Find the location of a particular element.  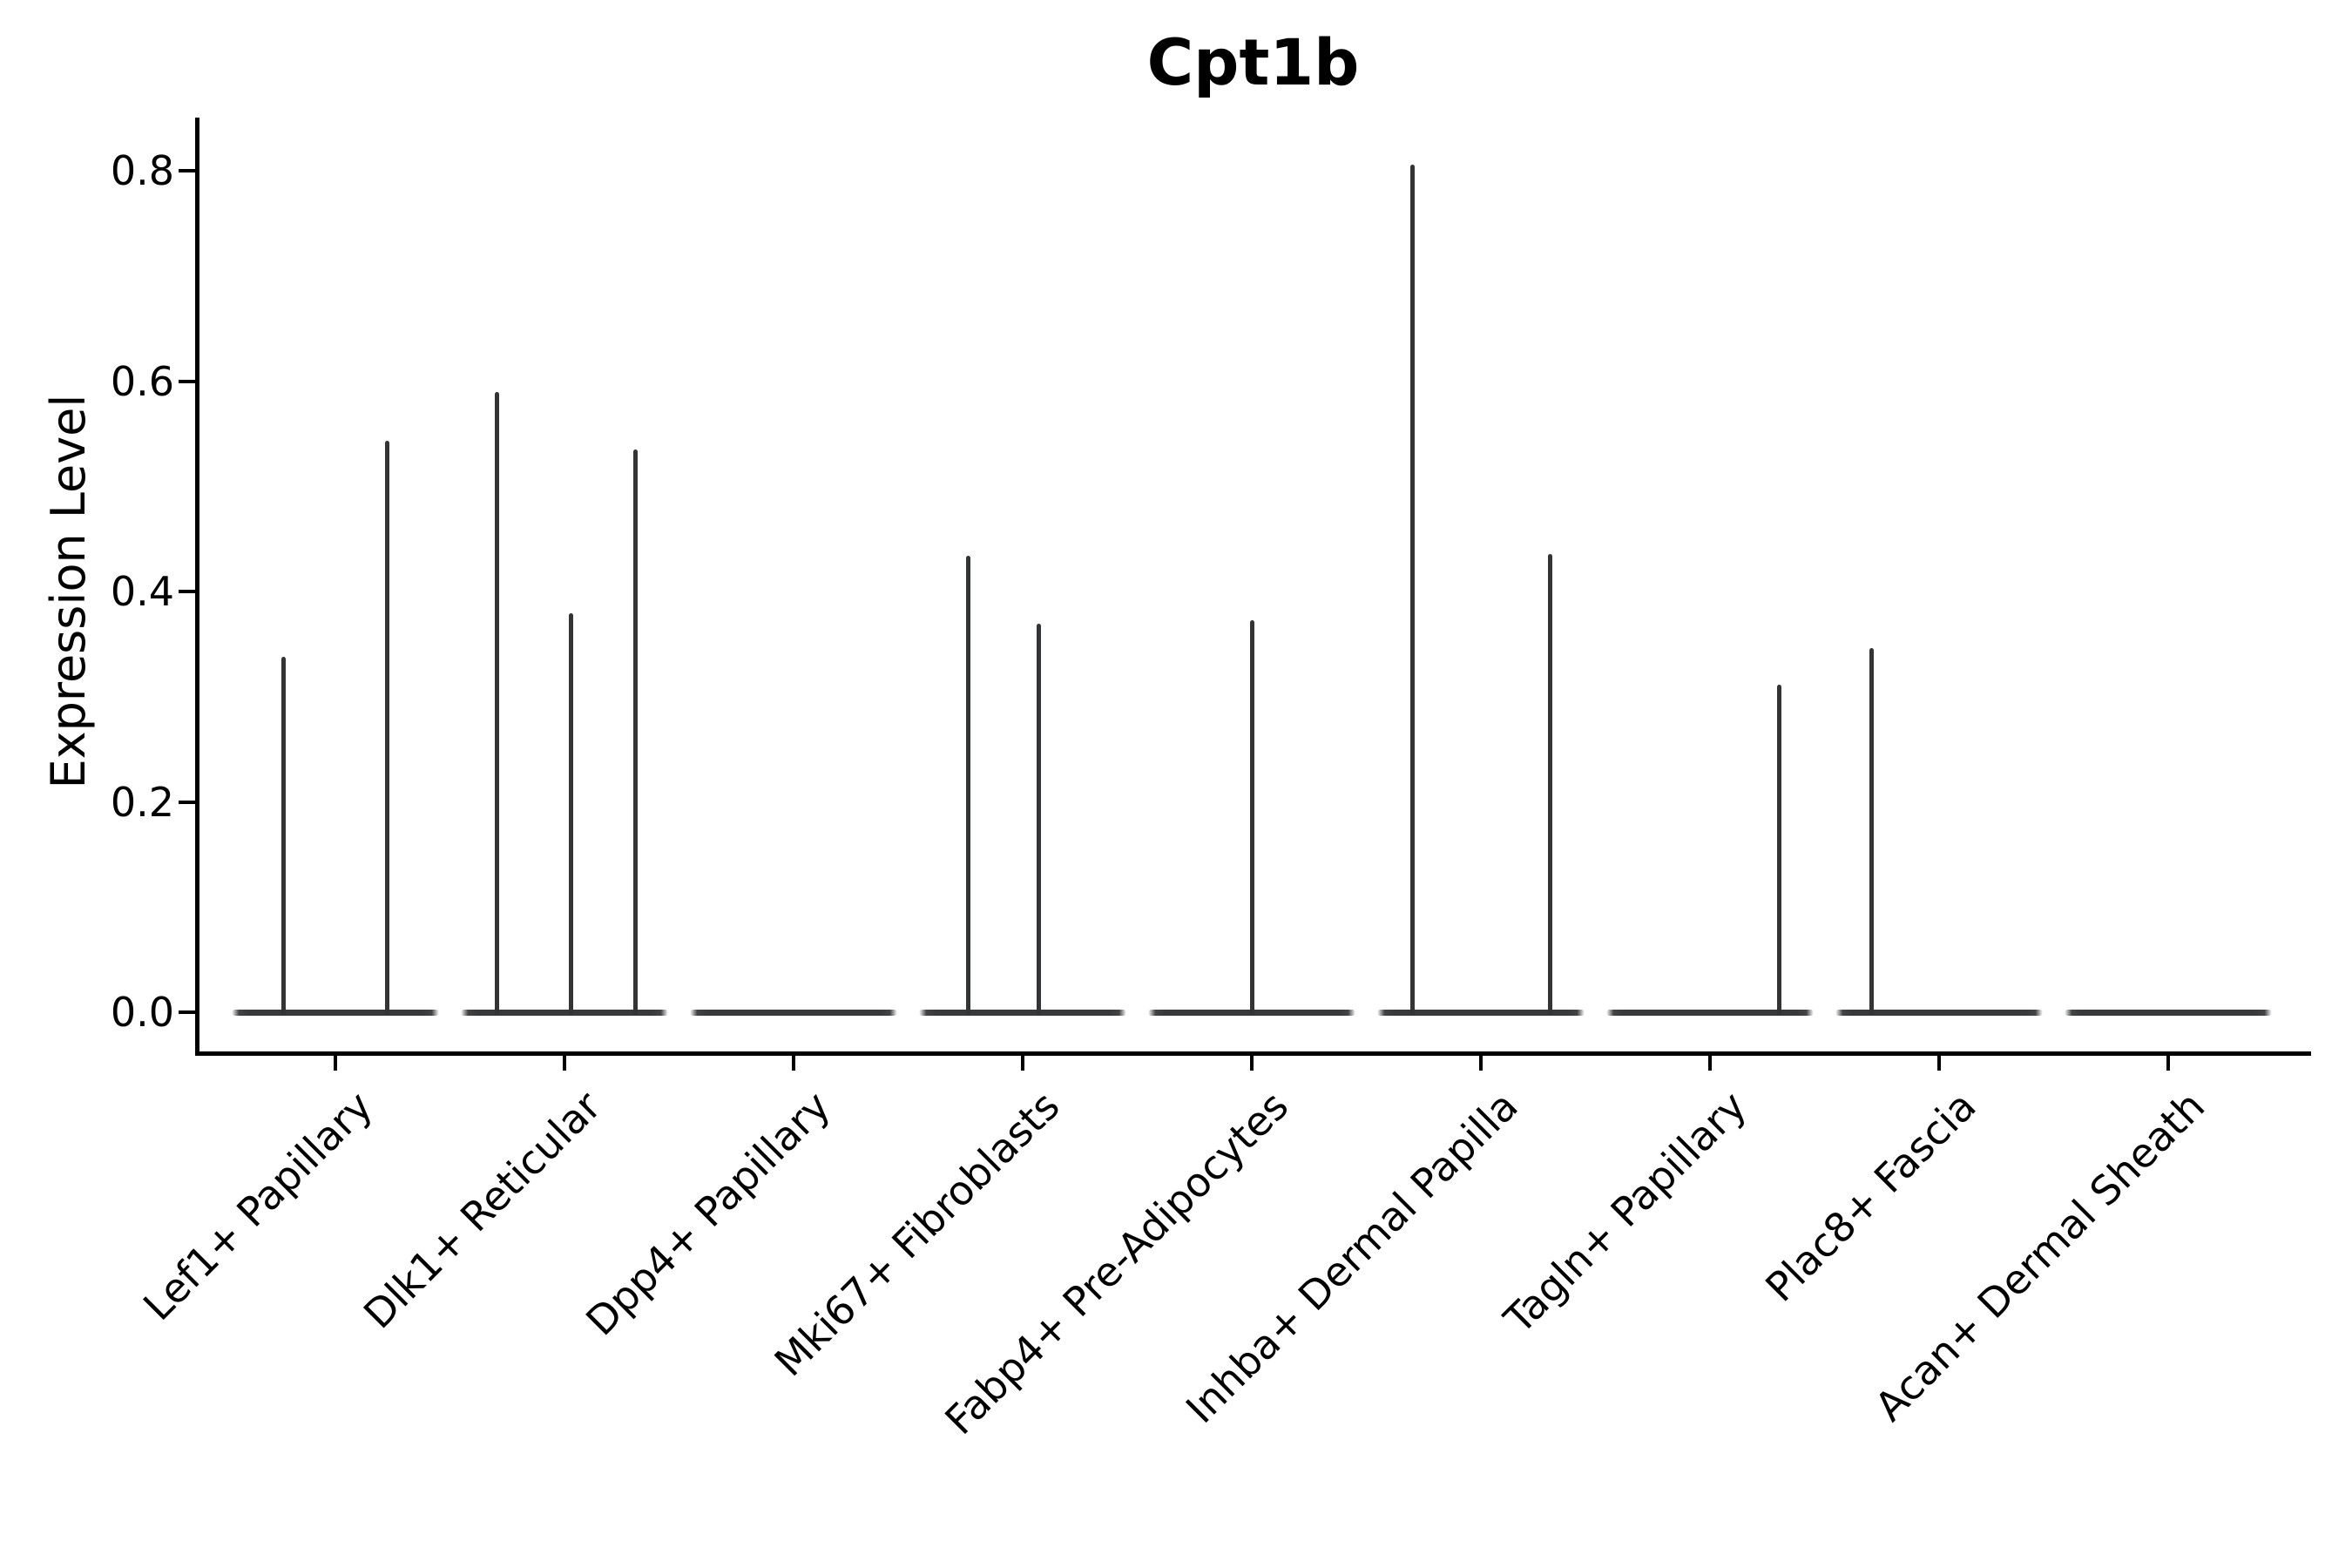

y-tick-label: 0.4 is located at coordinates (142, 591).